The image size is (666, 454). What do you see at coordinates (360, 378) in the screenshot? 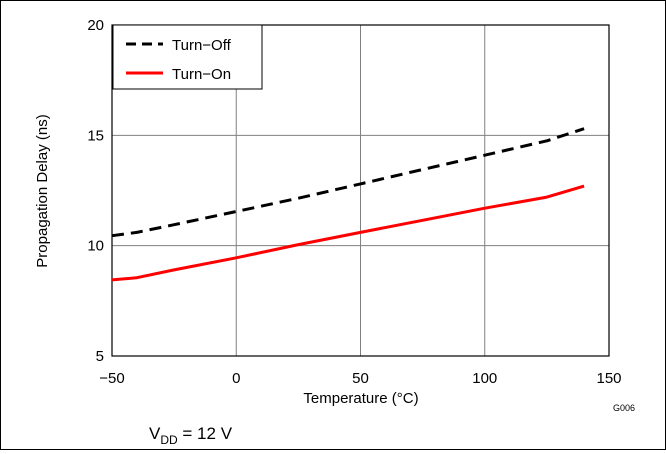
I see `x-tick-label: 50` at bounding box center [360, 378].